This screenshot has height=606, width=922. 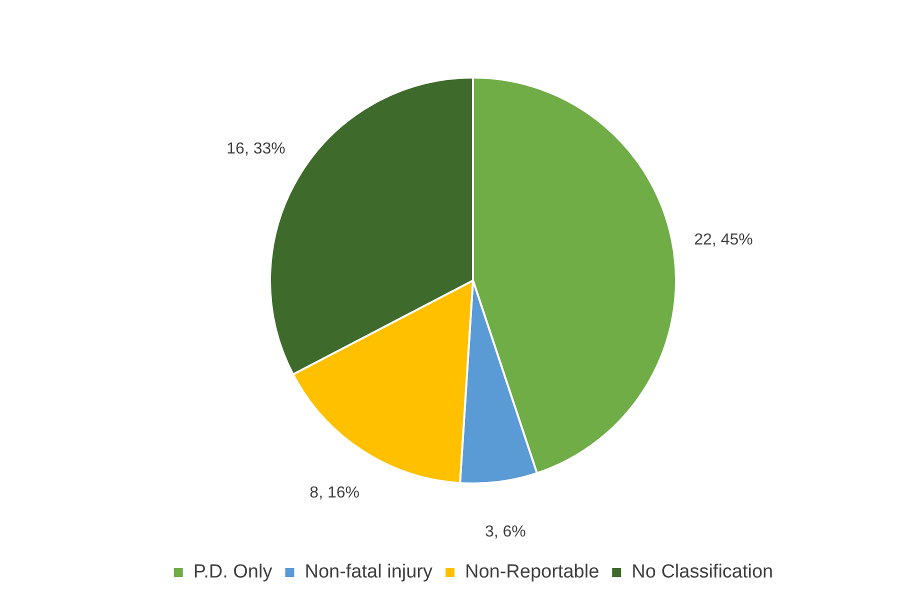 What do you see at coordinates (335, 493) in the screenshot?
I see `data-label: 8, 16%` at bounding box center [335, 493].